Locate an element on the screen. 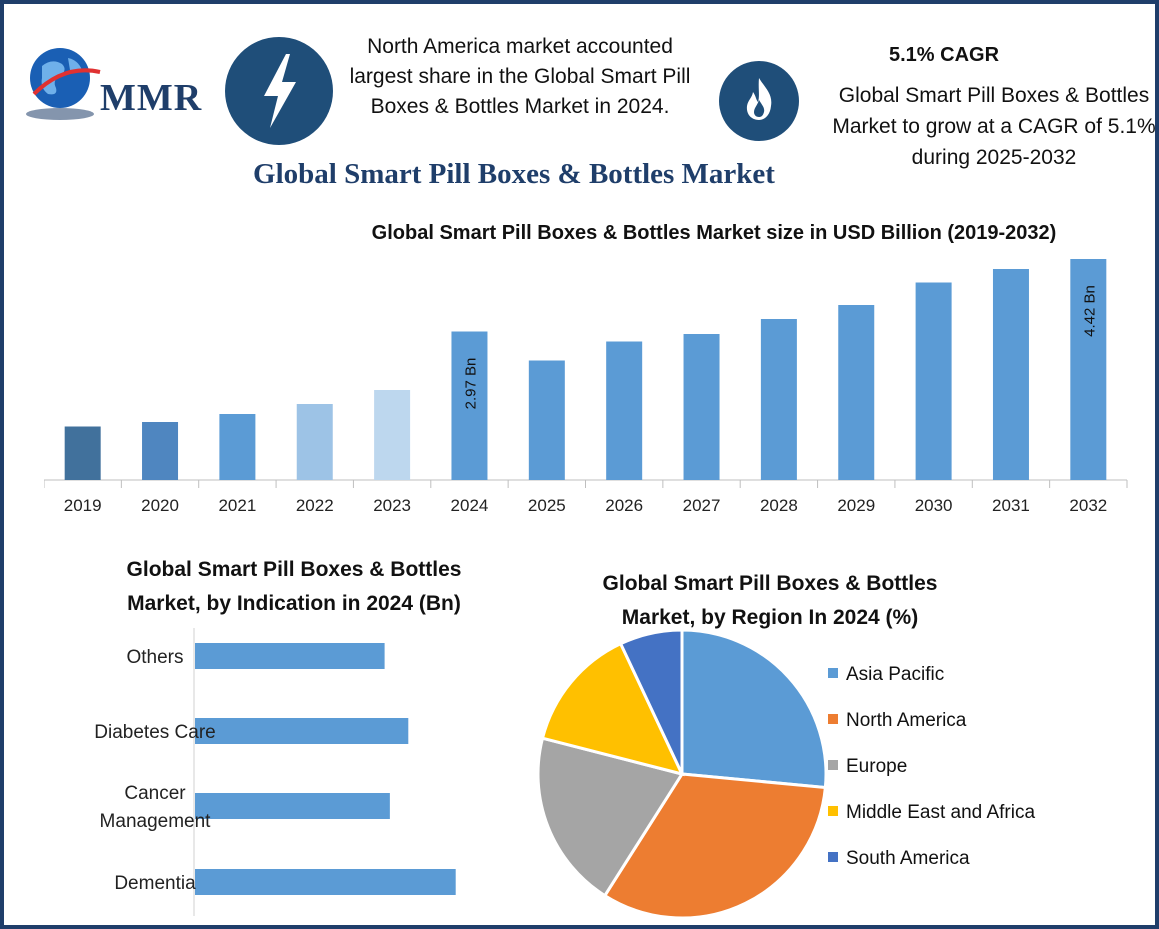 The height and width of the screenshot is (929, 1159). legend-label: South America is located at coordinates (908, 858).